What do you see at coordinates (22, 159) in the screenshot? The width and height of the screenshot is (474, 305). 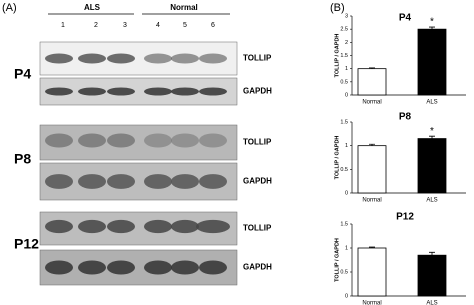 I see `blot-age-label: P8` at bounding box center [22, 159].